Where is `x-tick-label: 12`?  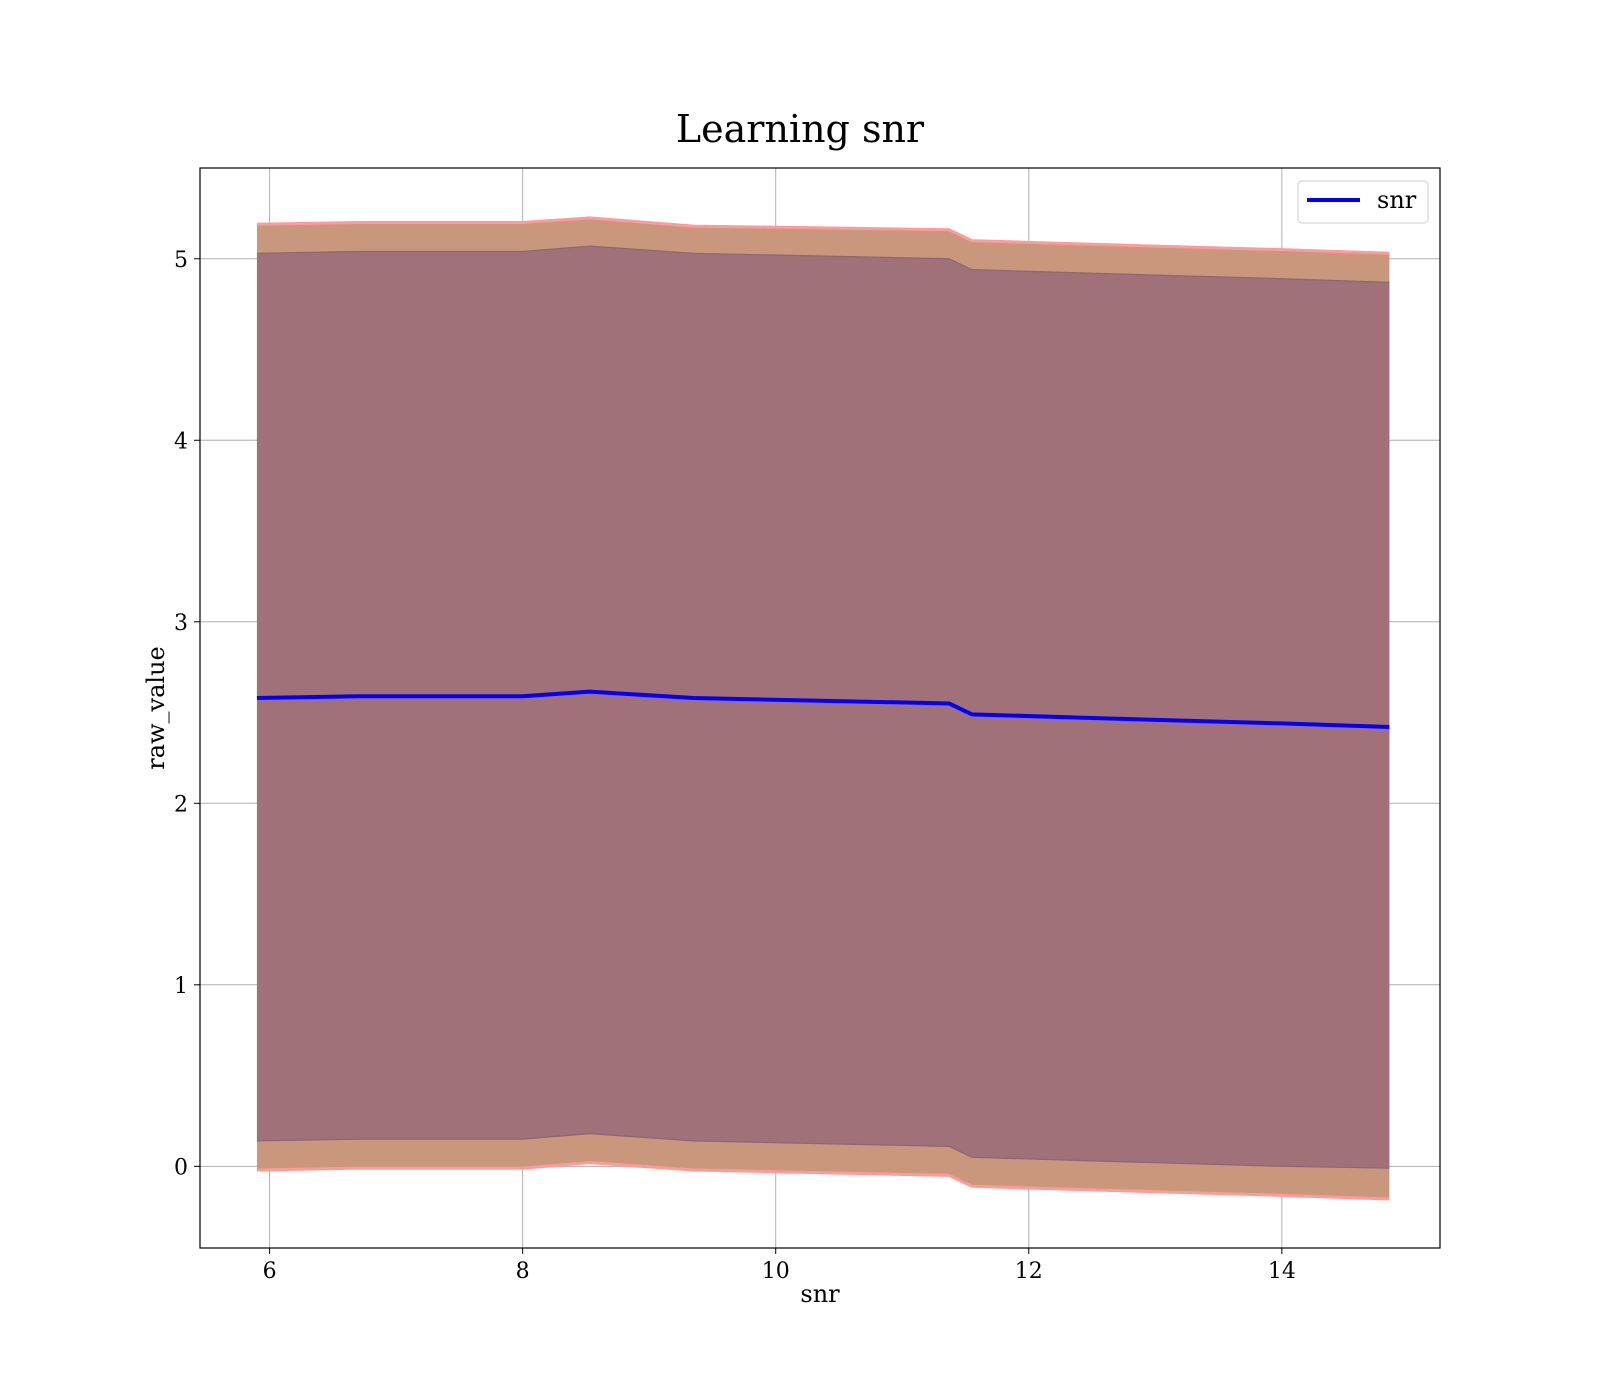 x-tick-label: 12 is located at coordinates (1029, 1271).